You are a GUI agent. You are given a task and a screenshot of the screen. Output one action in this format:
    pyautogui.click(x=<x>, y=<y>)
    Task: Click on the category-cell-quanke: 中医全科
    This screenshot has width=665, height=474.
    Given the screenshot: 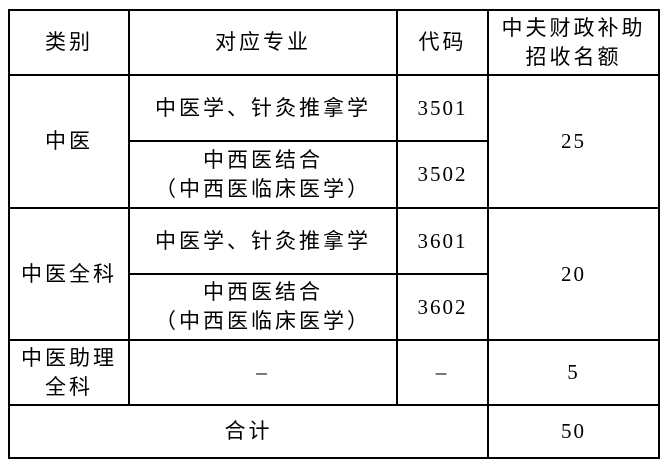 What is the action you would take?
    pyautogui.click(x=69, y=274)
    